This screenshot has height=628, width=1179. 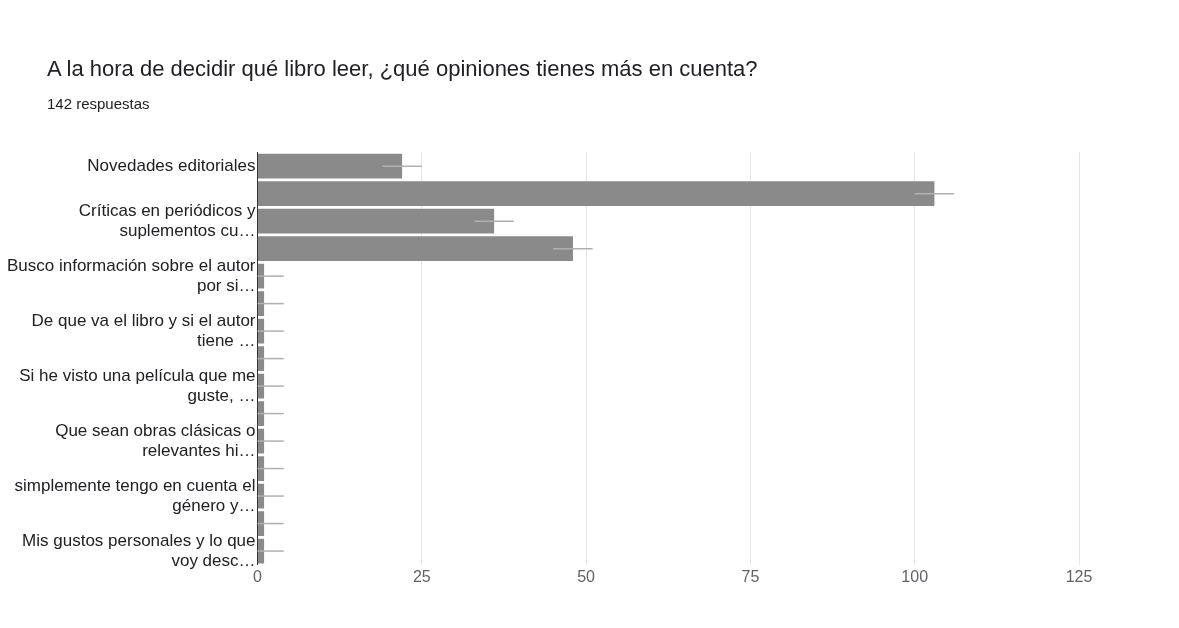 What do you see at coordinates (1079, 576) in the screenshot?
I see `x-tick-label: 125` at bounding box center [1079, 576].